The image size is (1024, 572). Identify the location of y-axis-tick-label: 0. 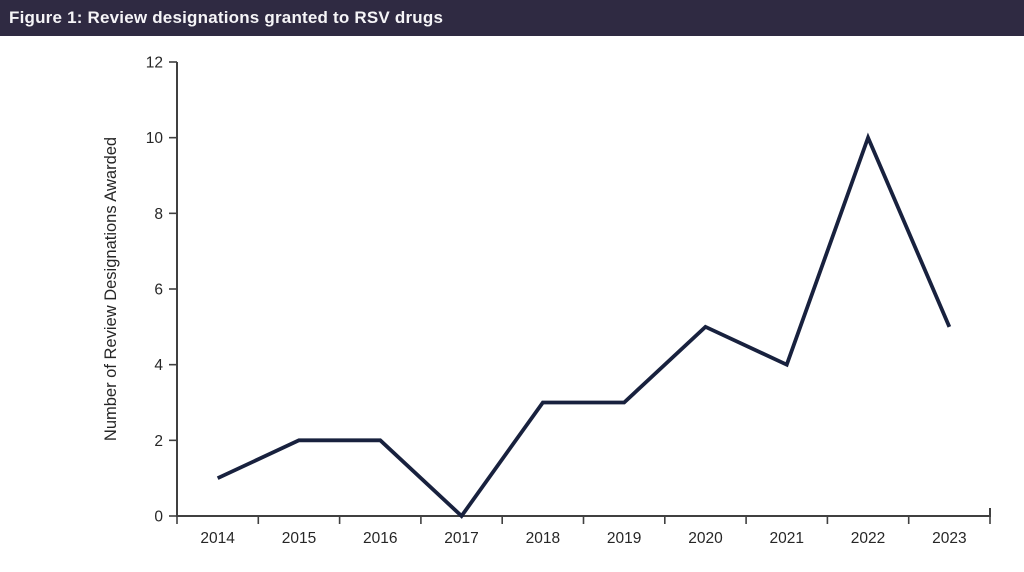
(158, 517).